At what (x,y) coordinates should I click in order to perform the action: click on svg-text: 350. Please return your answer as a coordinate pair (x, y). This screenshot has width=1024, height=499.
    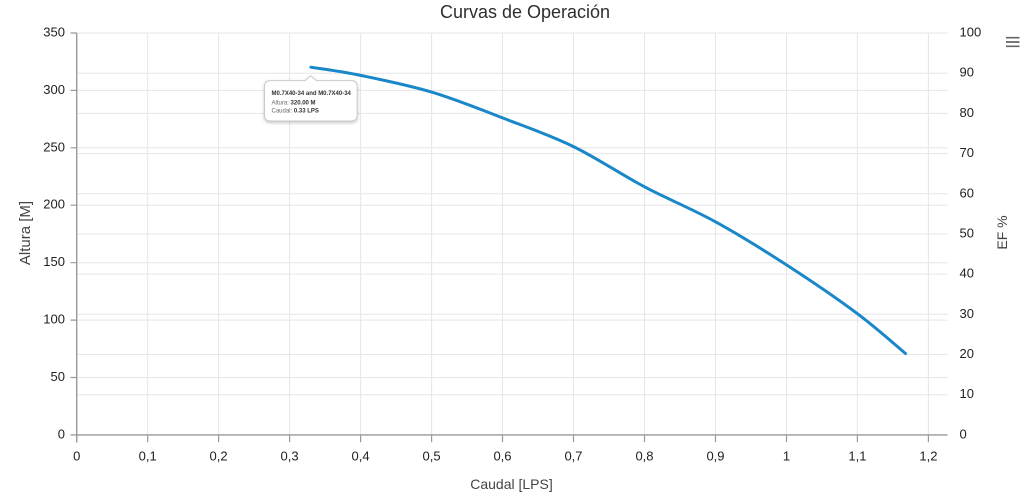
    Looking at the image, I should click on (54, 32).